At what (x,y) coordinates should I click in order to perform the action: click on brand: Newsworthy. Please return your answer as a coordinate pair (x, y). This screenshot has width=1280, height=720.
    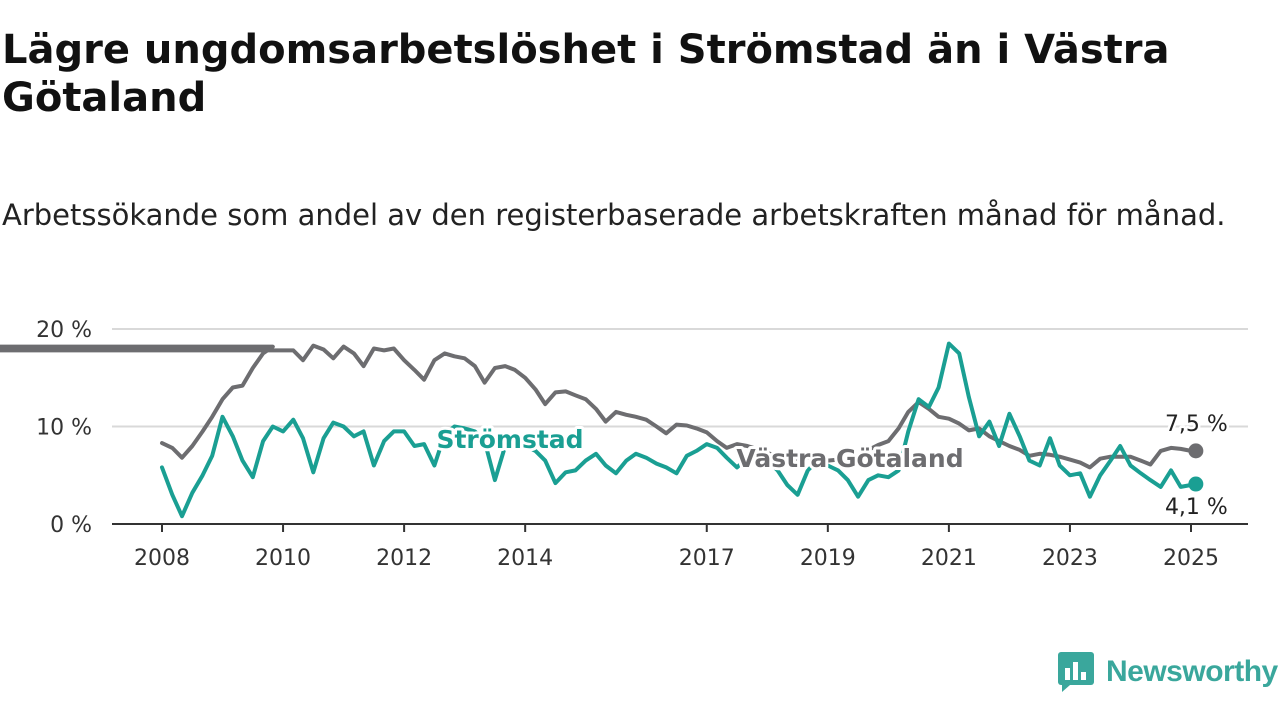
    Looking at the image, I should click on (1168, 672).